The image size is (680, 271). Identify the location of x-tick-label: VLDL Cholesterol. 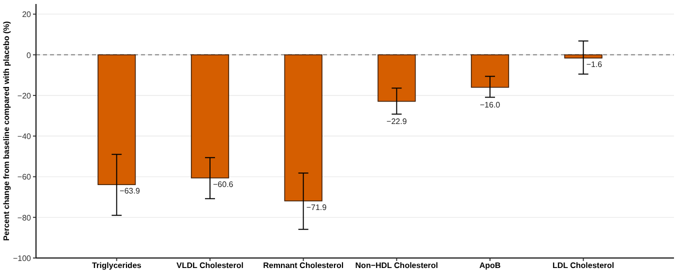
(210, 265).